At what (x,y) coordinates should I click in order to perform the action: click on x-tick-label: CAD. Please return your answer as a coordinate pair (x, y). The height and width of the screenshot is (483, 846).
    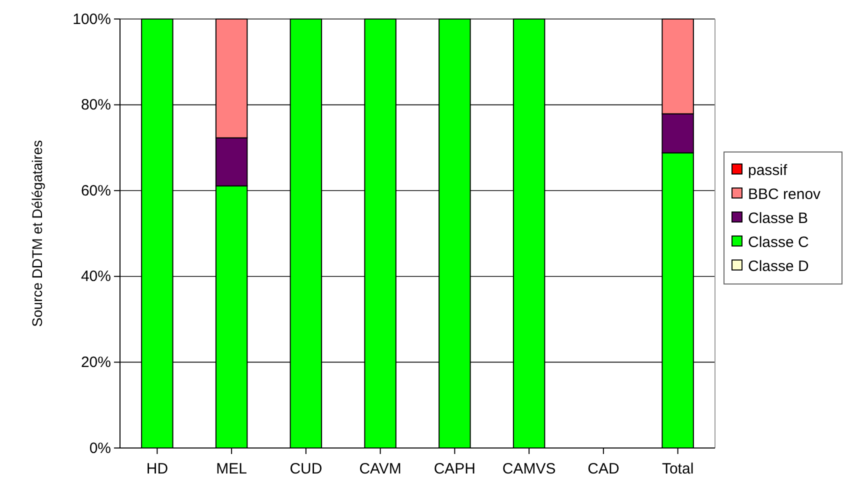
    Looking at the image, I should click on (604, 469).